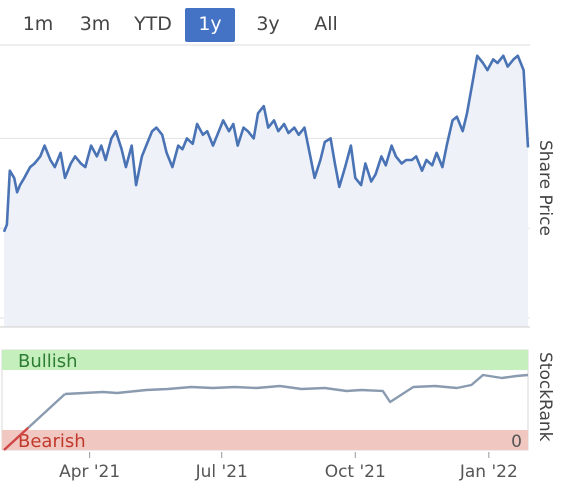 The width and height of the screenshot is (562, 495). What do you see at coordinates (288, 467) in the screenshot?
I see `x-axis: Apr '21 Jul '21 Oct '21 Jan '22` at bounding box center [288, 467].